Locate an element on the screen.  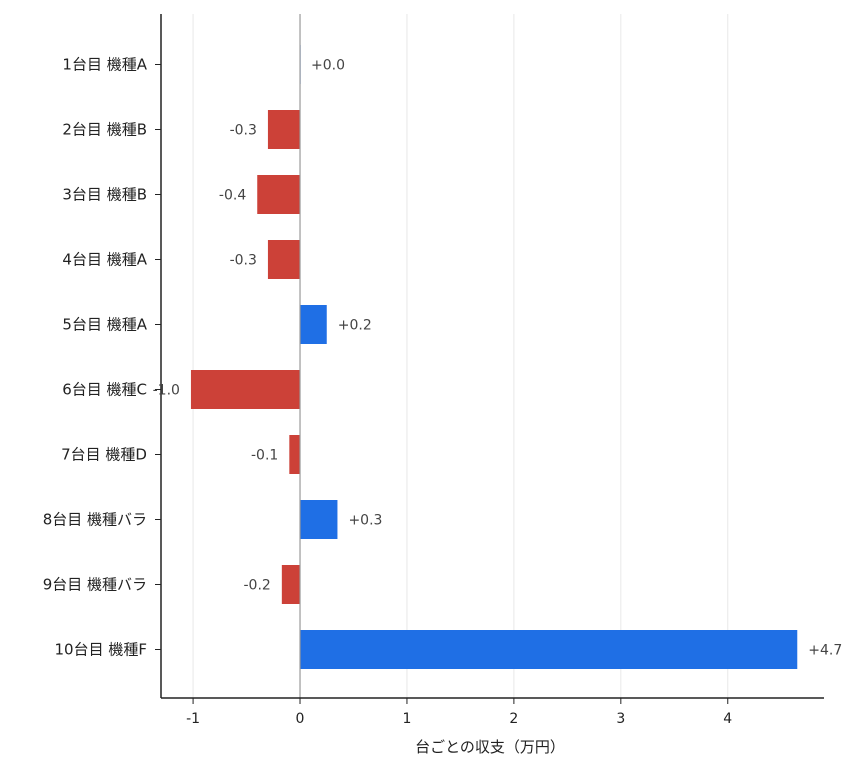
bar-value-label: -0.4 is located at coordinates (232, 196).